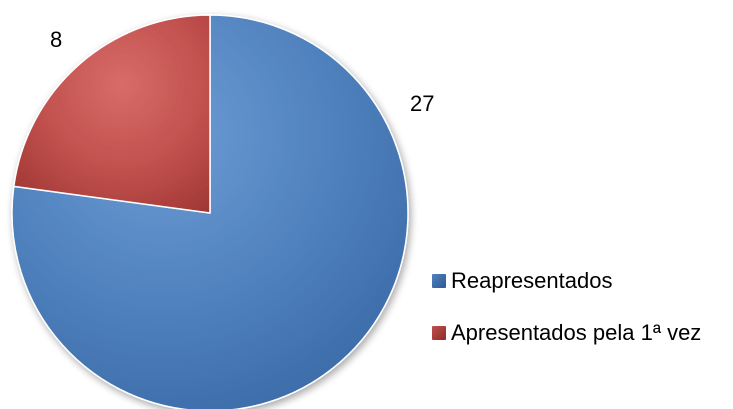 The height and width of the screenshot is (409, 733). Describe the element at coordinates (439, 281) in the screenshot. I see `legend-swatch-blue-icon` at that location.